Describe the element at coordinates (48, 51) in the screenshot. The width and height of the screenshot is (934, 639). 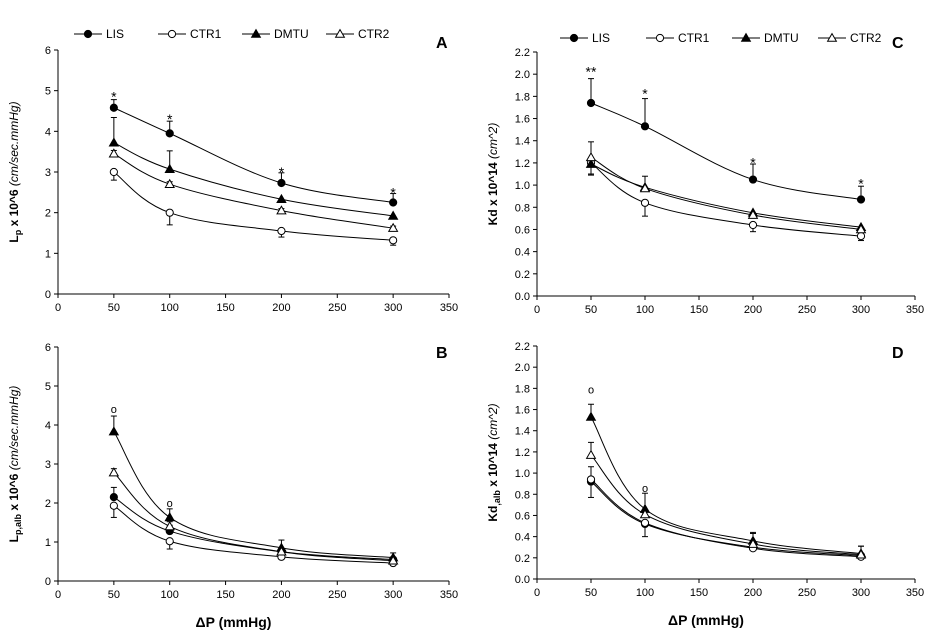
I see `y-tick-label-a-6: 6` at that location.